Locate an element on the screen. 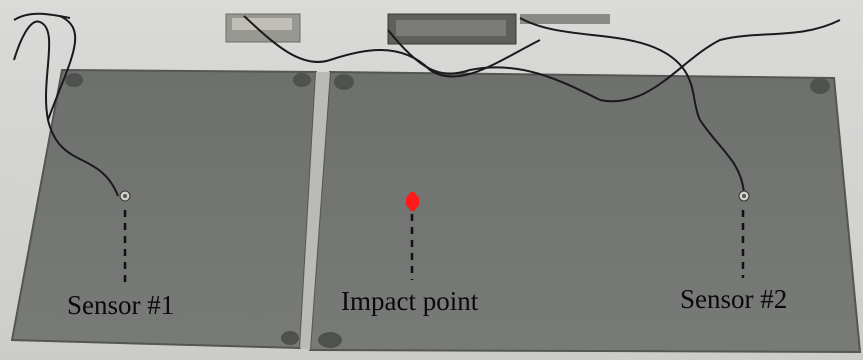 The height and width of the screenshot is (360, 863). leader-lines is located at coordinates (434, 246).